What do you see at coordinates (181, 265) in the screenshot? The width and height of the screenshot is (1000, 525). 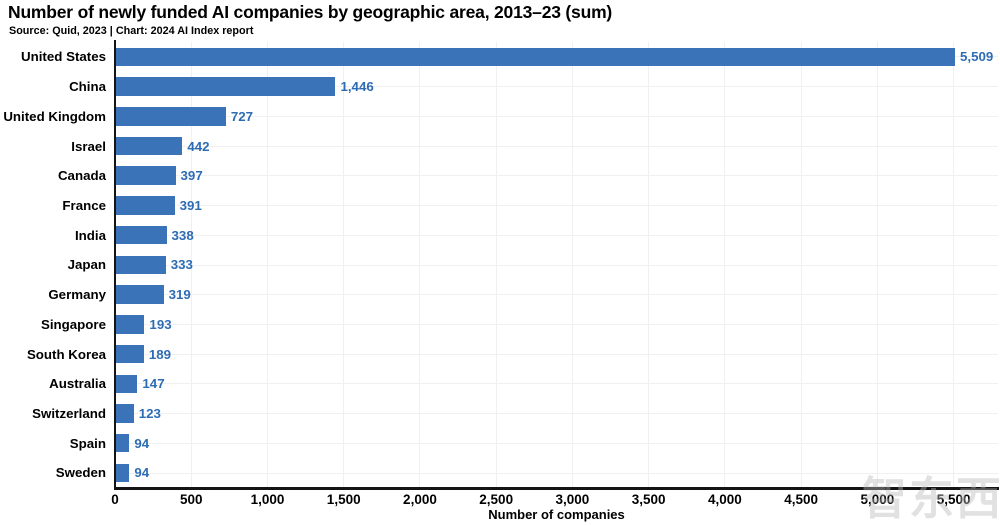 I see `value-label: 333` at bounding box center [181, 265].